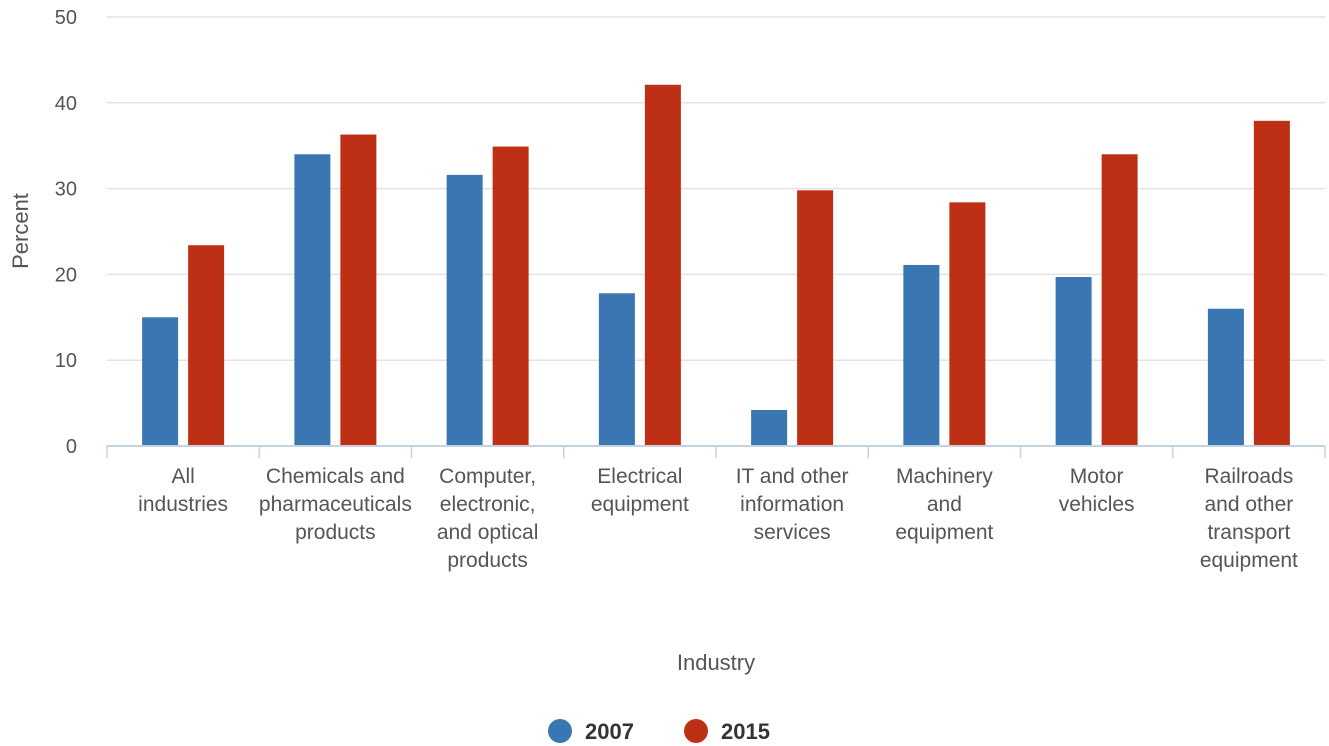 The width and height of the screenshot is (1329, 746). What do you see at coordinates (71, 447) in the screenshot?
I see `y-tick-label: 0` at bounding box center [71, 447].